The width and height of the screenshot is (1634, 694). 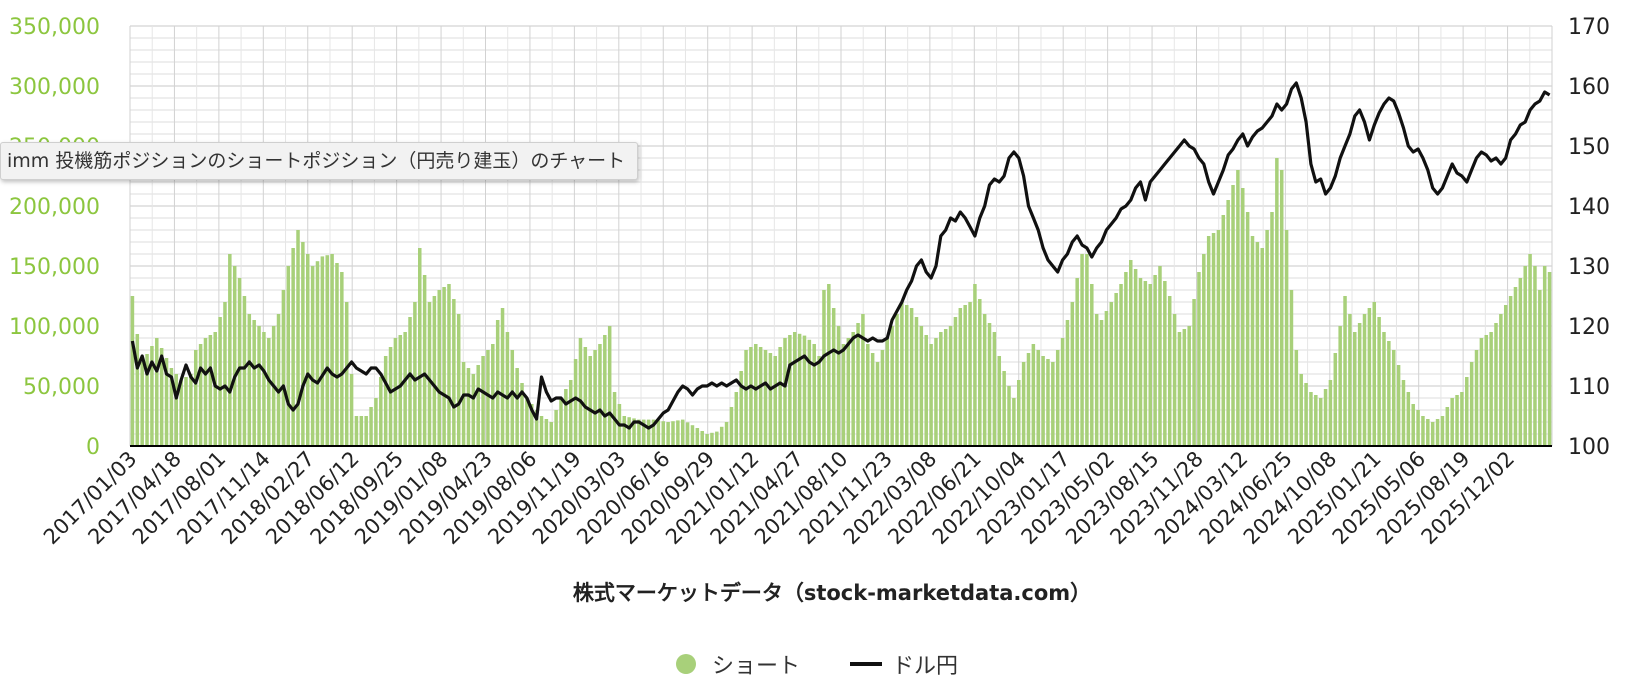 I want to click on legend-label-usdjpy: ドル円, so click(x=925, y=666).